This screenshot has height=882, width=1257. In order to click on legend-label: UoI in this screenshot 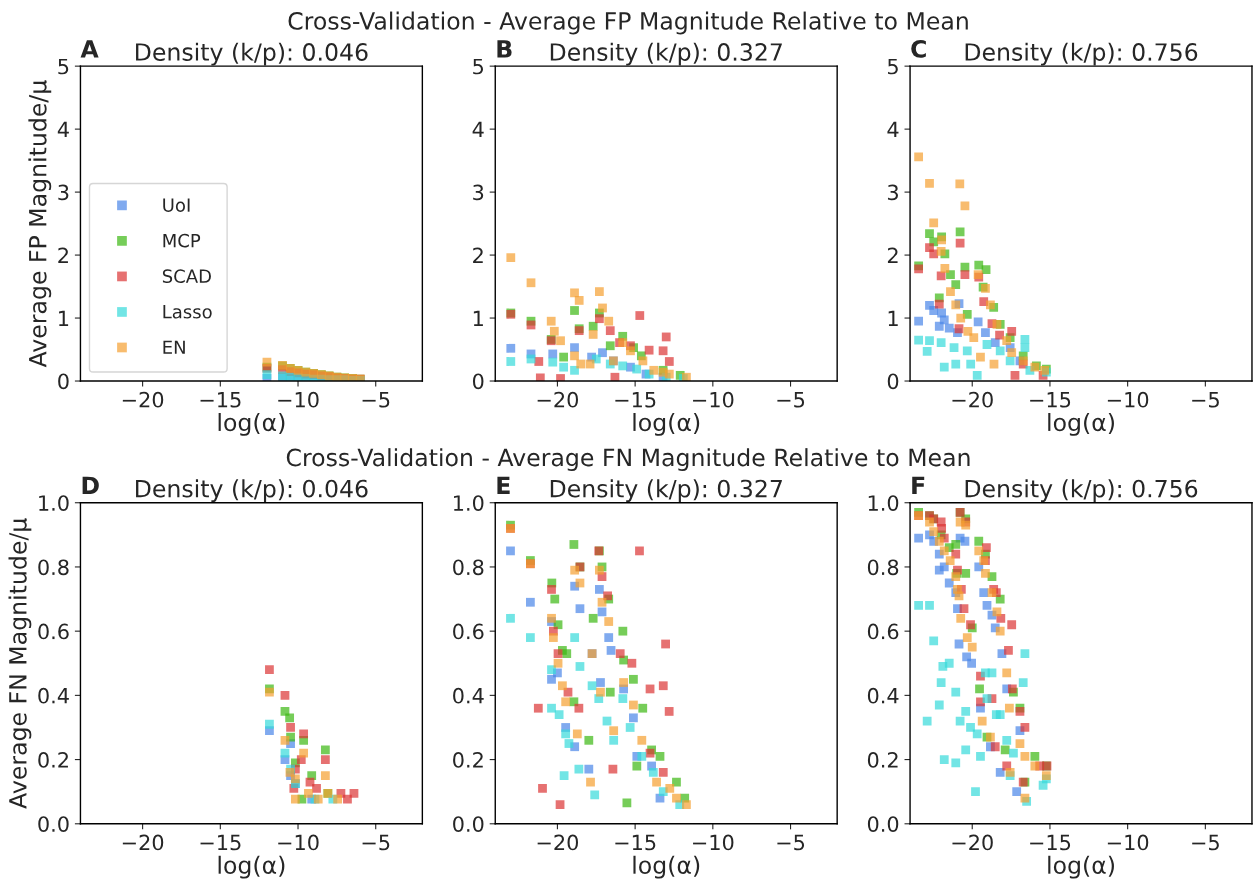, I will do `click(176, 205)`.